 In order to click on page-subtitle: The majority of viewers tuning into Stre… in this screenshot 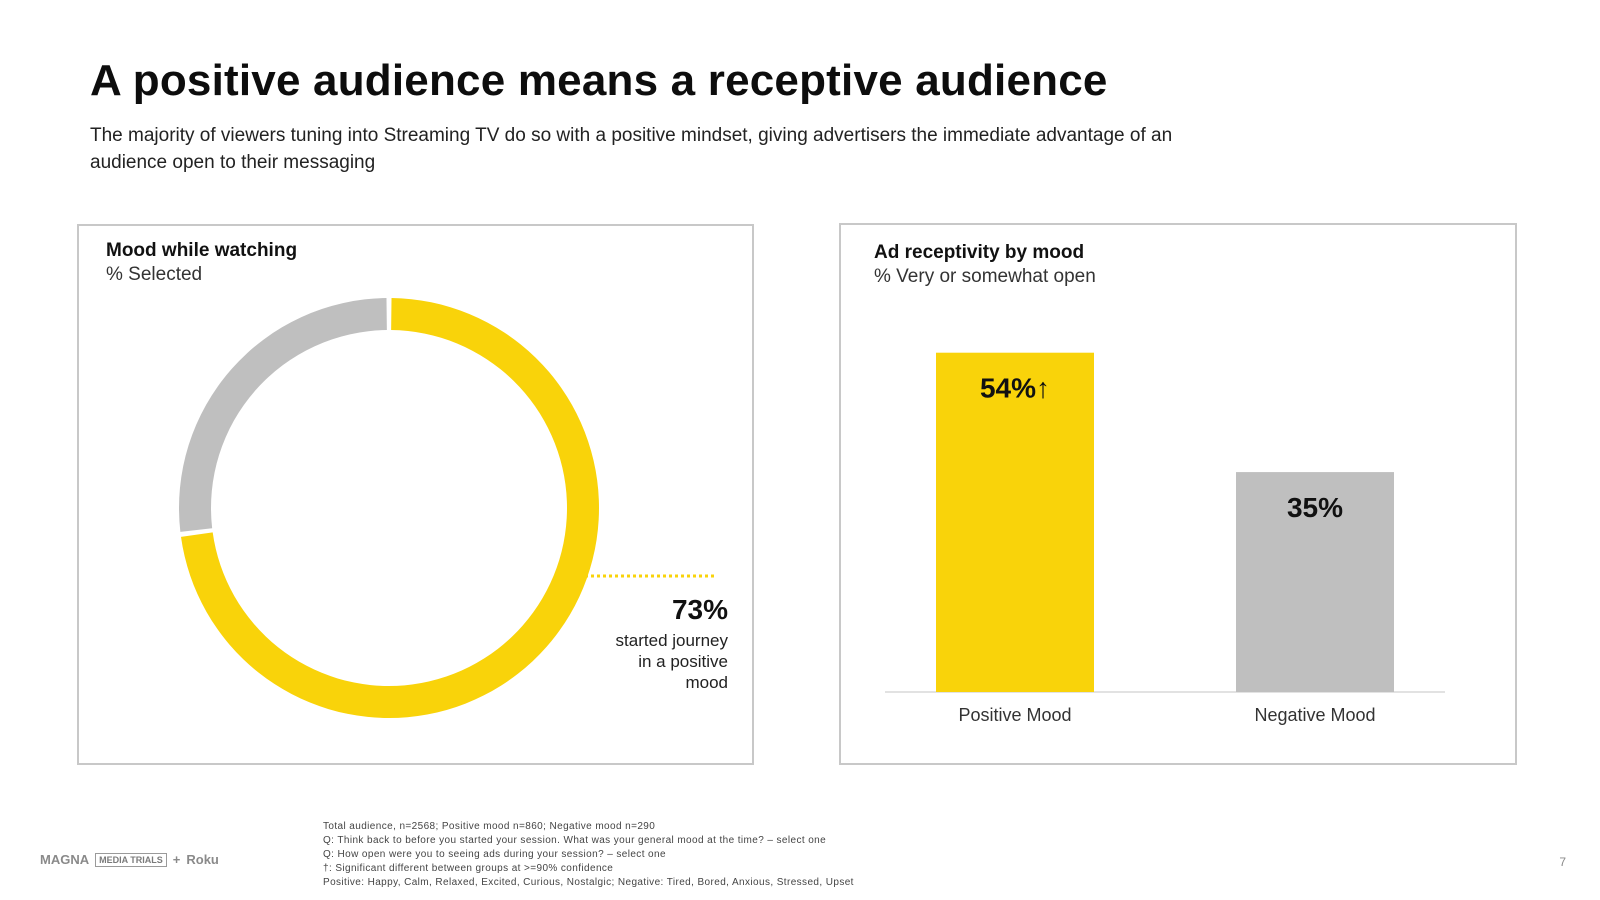, I will do `click(631, 149)`.